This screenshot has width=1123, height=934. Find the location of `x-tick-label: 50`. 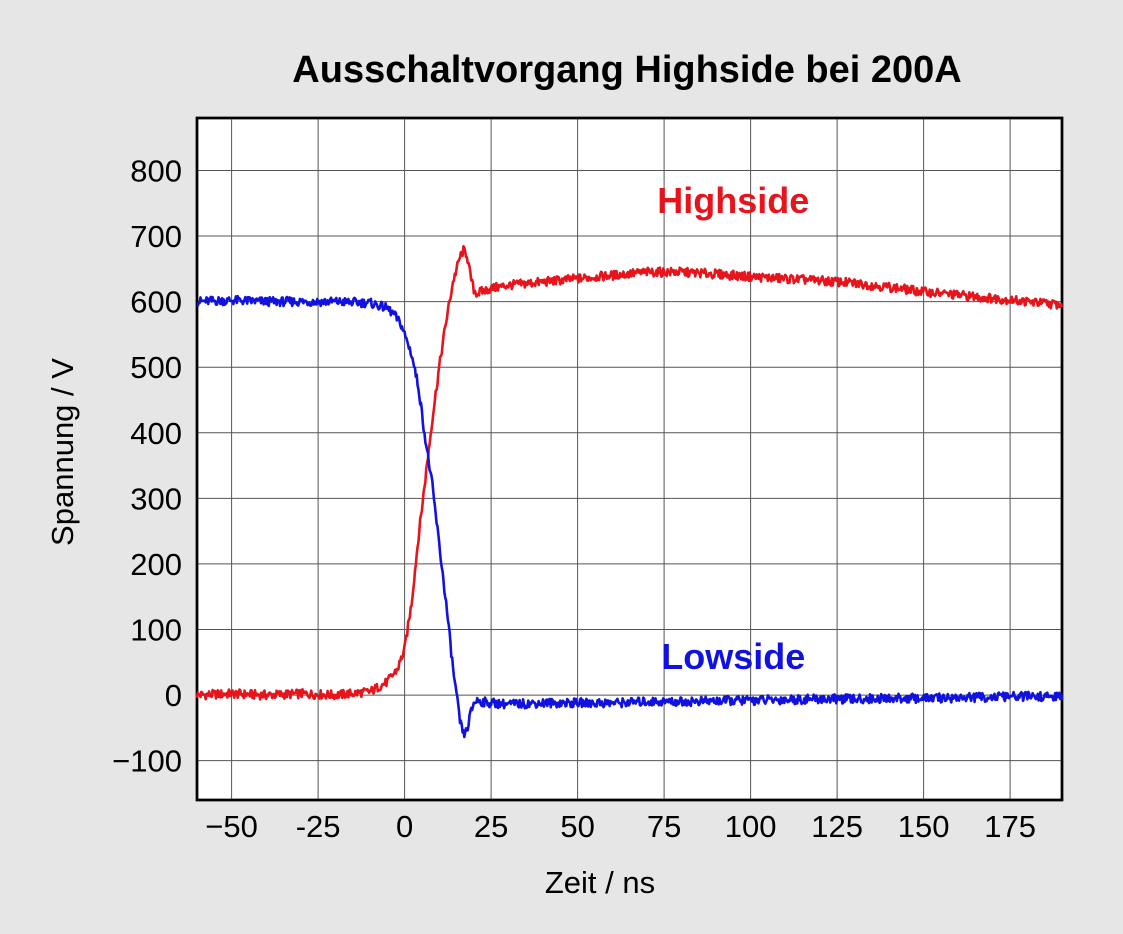

x-tick-label: 50 is located at coordinates (577, 826).